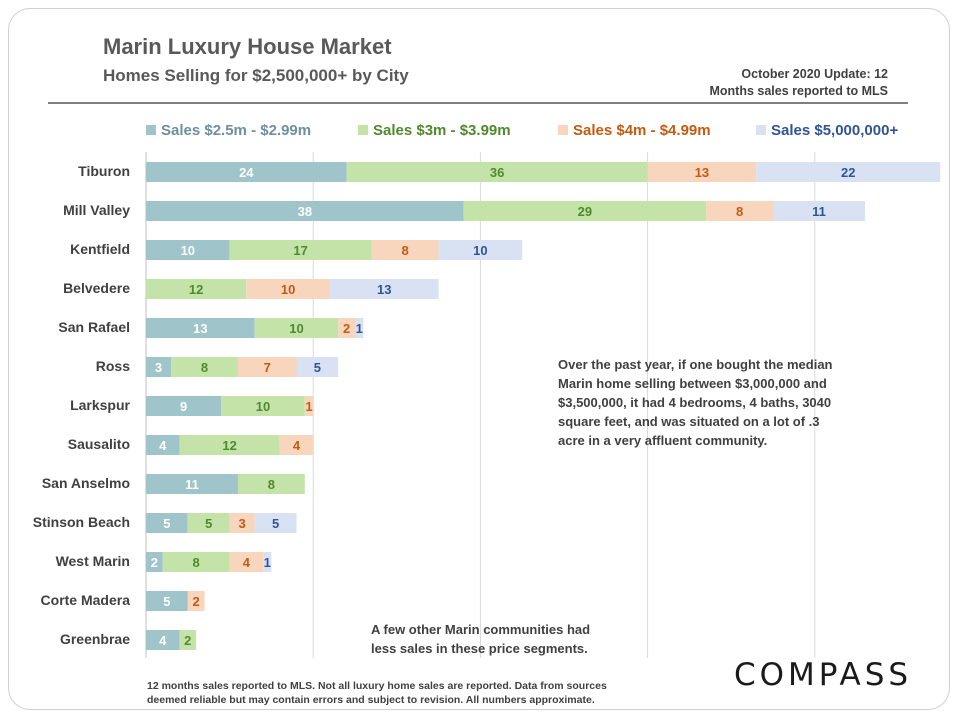  What do you see at coordinates (835, 130) in the screenshot?
I see `legend-label-5m: Sales $5,000,000+` at bounding box center [835, 130].